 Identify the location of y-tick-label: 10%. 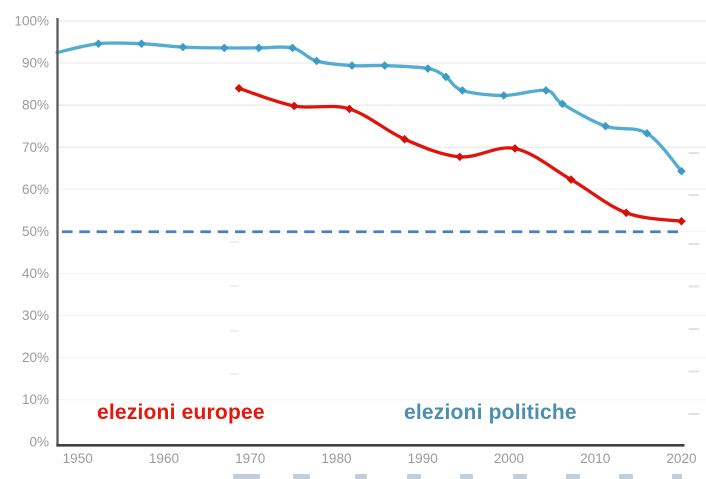
(35, 399).